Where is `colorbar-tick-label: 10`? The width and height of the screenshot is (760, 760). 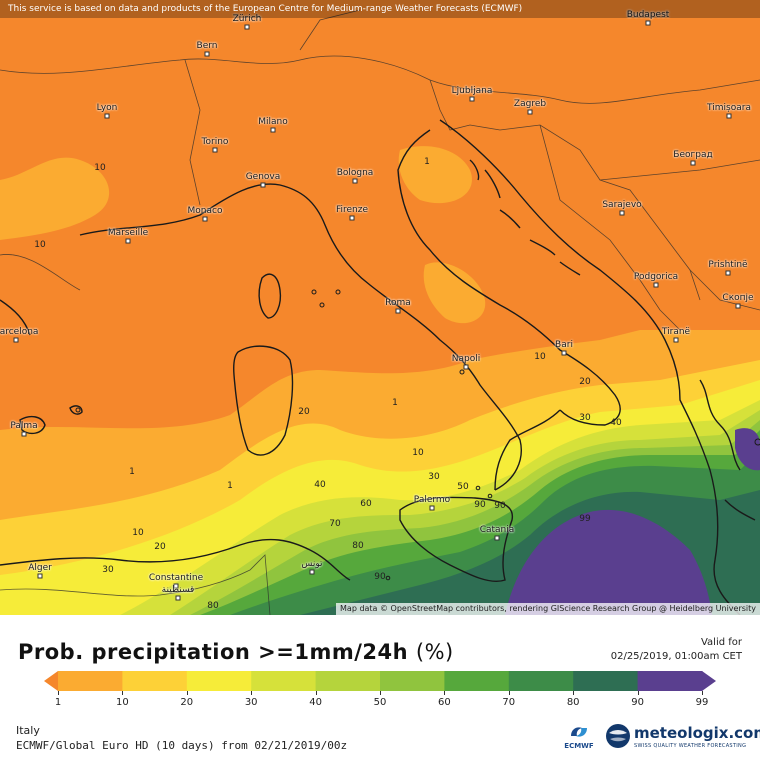
colorbar-tick-label: 10 is located at coordinates (122, 702).